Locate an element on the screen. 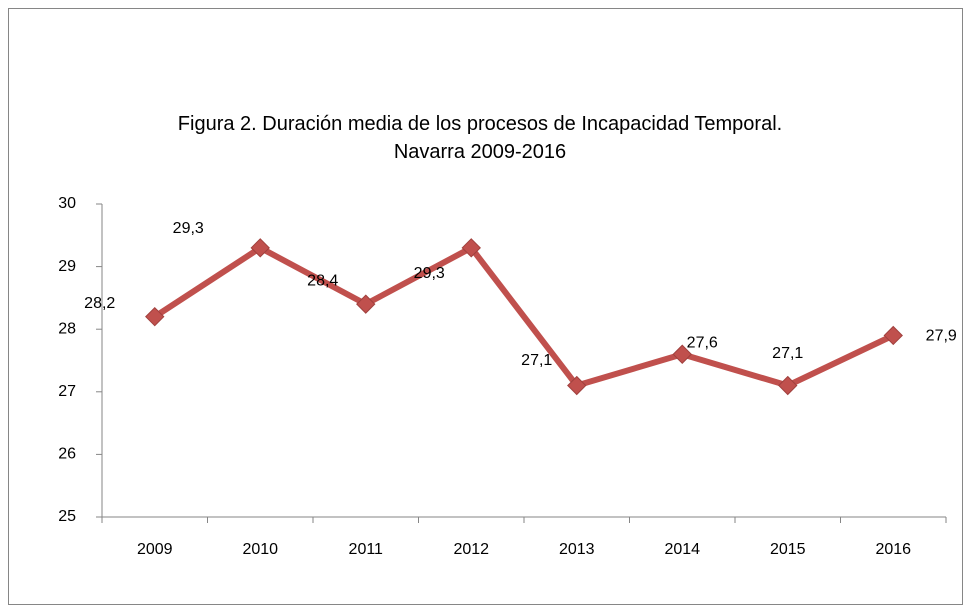 This screenshot has width=972, height=614. x-tick-label: 2012 is located at coordinates (471, 549).